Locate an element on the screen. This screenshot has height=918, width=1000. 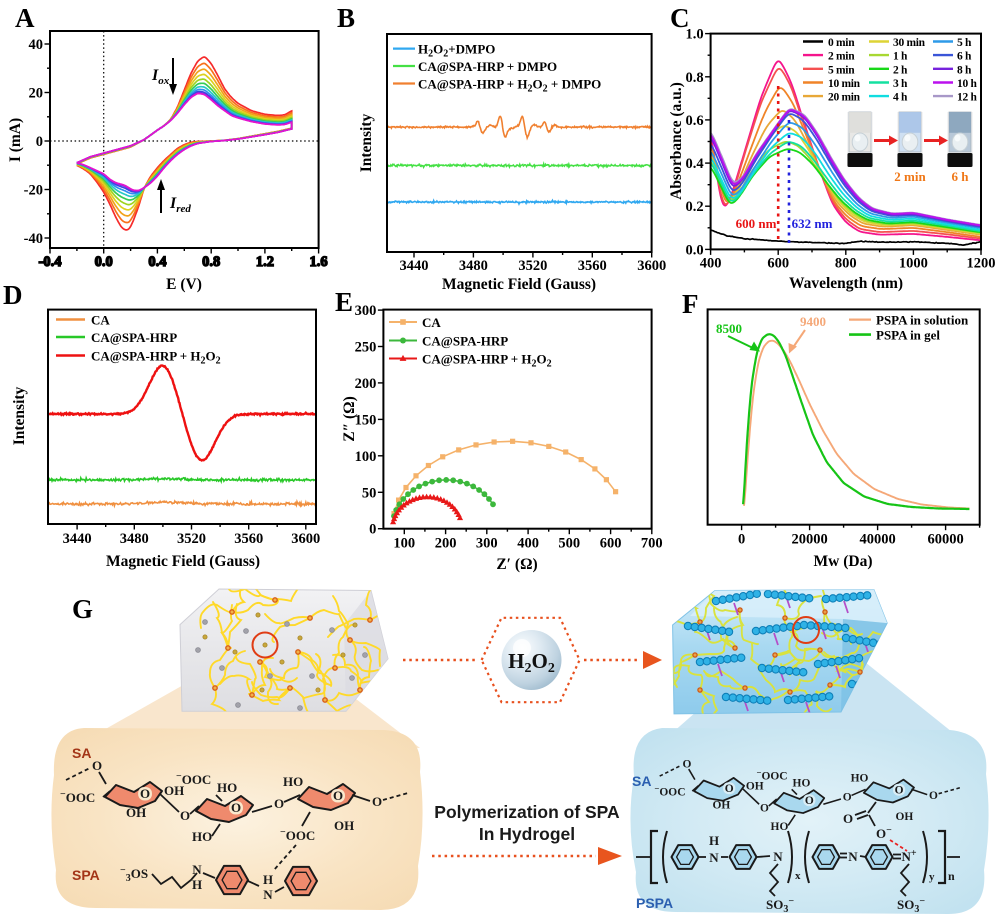
svg-text: PSPA is located at coordinates (654, 903).